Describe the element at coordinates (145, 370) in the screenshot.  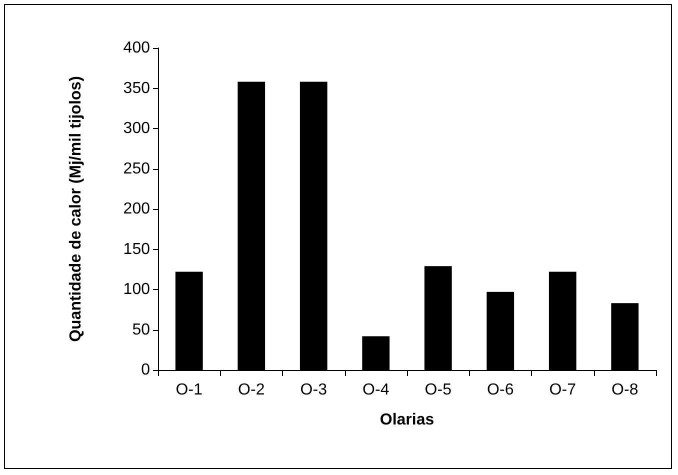
I see `y-tick-label: 0` at that location.